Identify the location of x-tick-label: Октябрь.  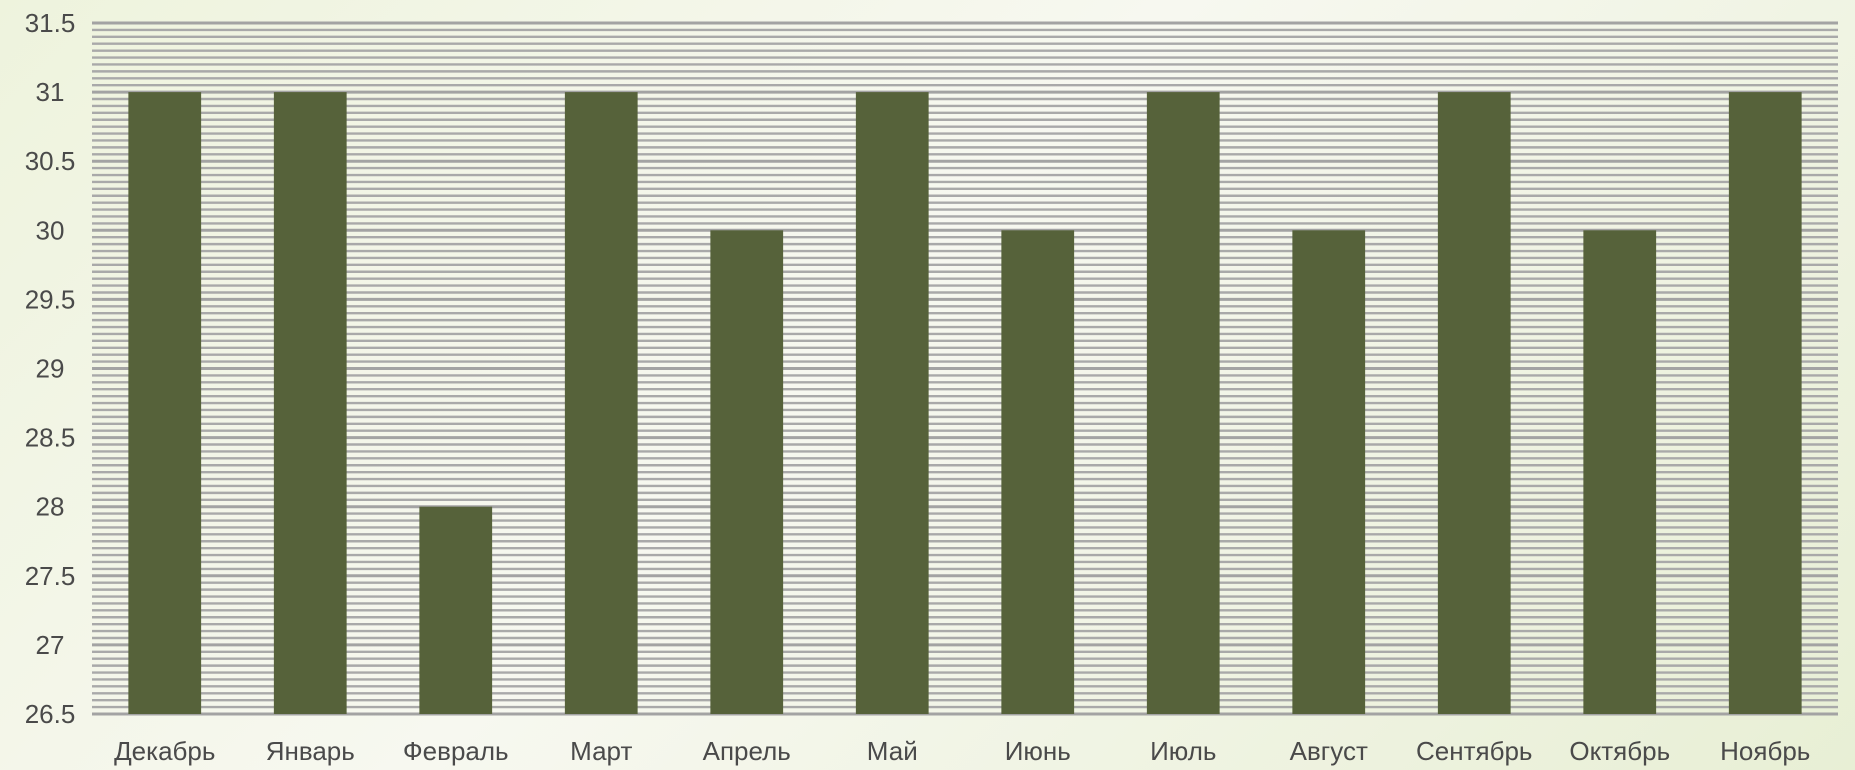
(1619, 751).